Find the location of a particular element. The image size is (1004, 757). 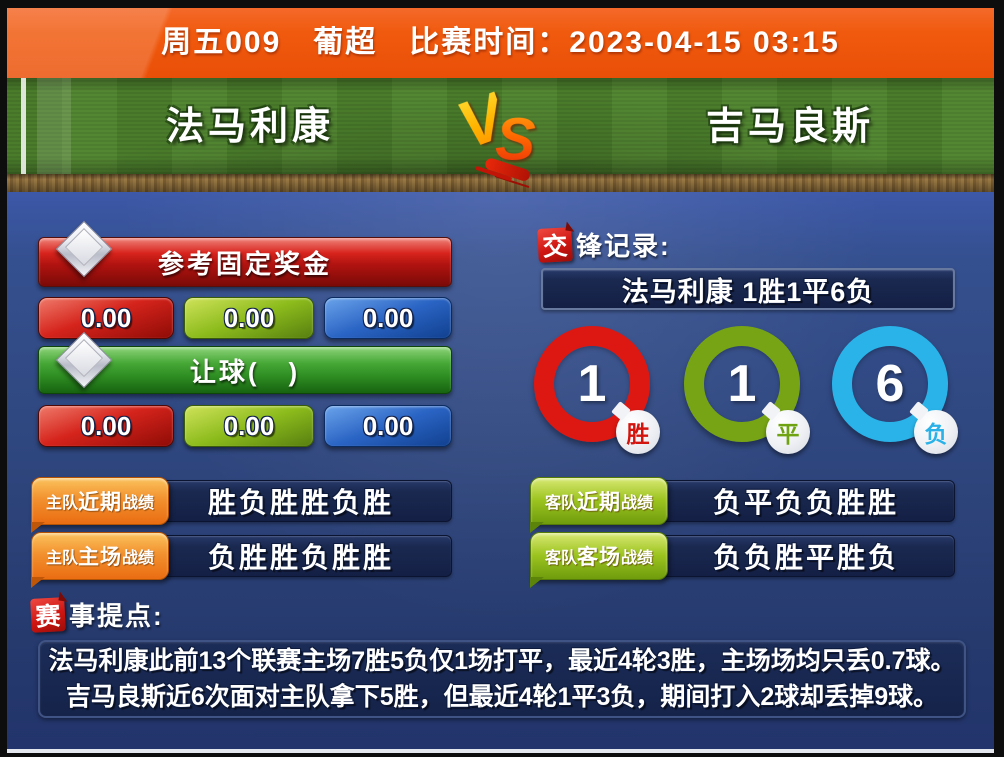

losses-count: 6 is located at coordinates (890, 384).